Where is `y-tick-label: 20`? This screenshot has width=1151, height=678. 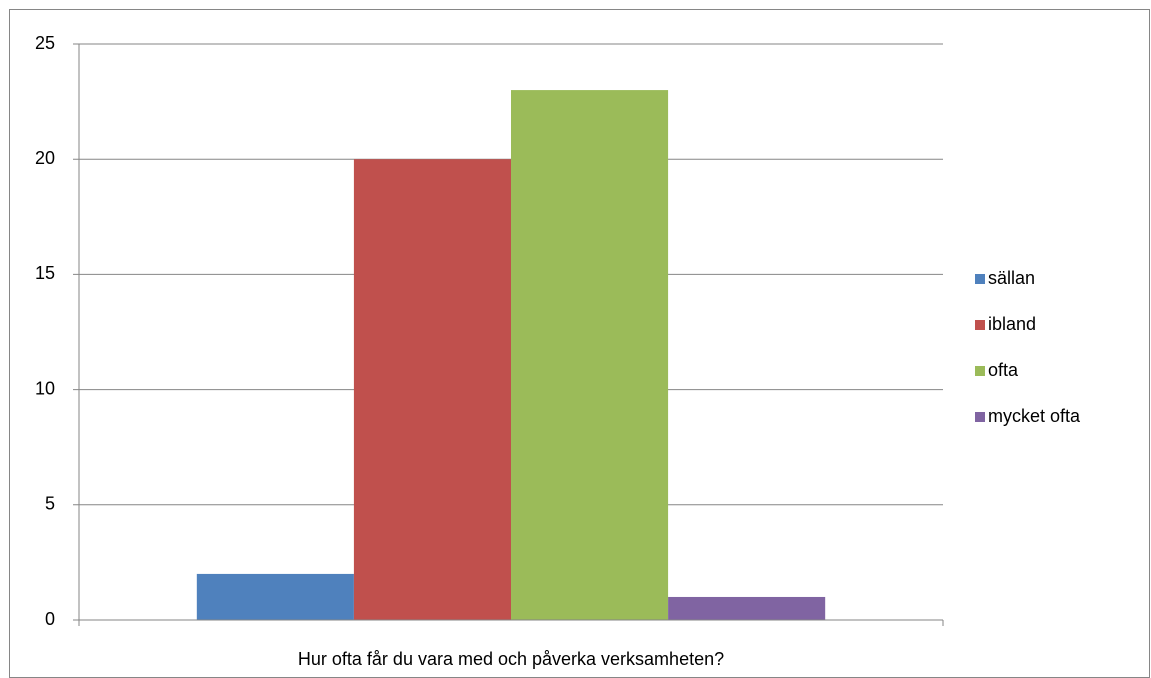
y-tick-label: 20 is located at coordinates (45, 158).